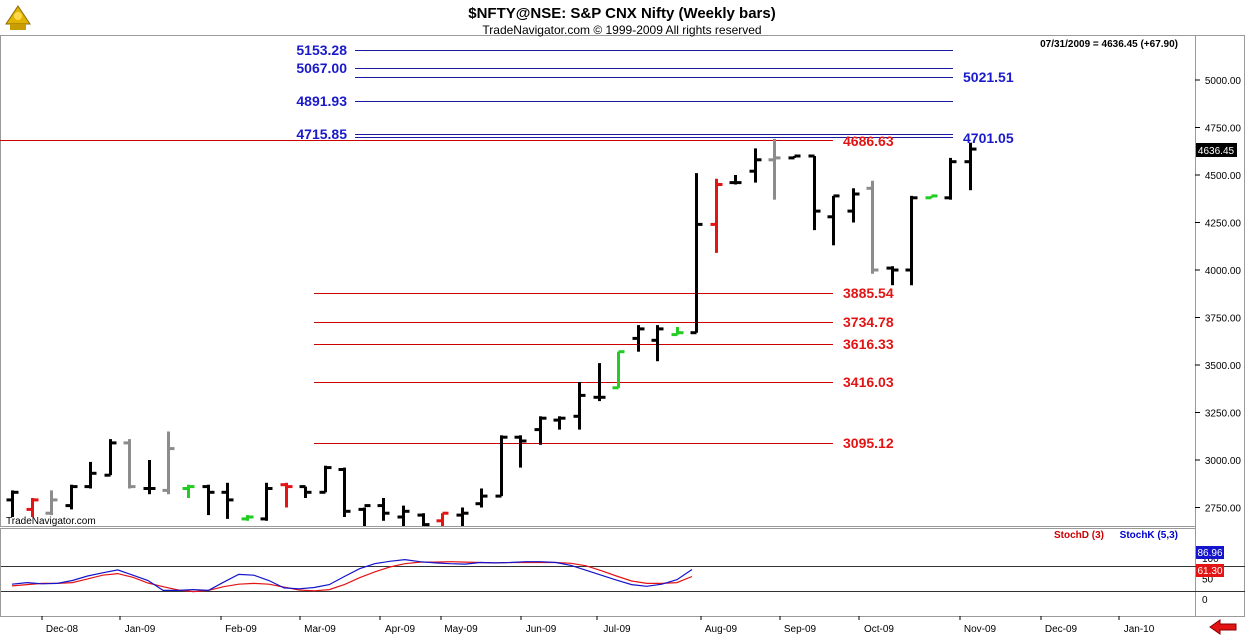 The width and height of the screenshot is (1245, 640). What do you see at coordinates (868, 344) in the screenshot?
I see `level-label-3616: 3616.33` at bounding box center [868, 344].